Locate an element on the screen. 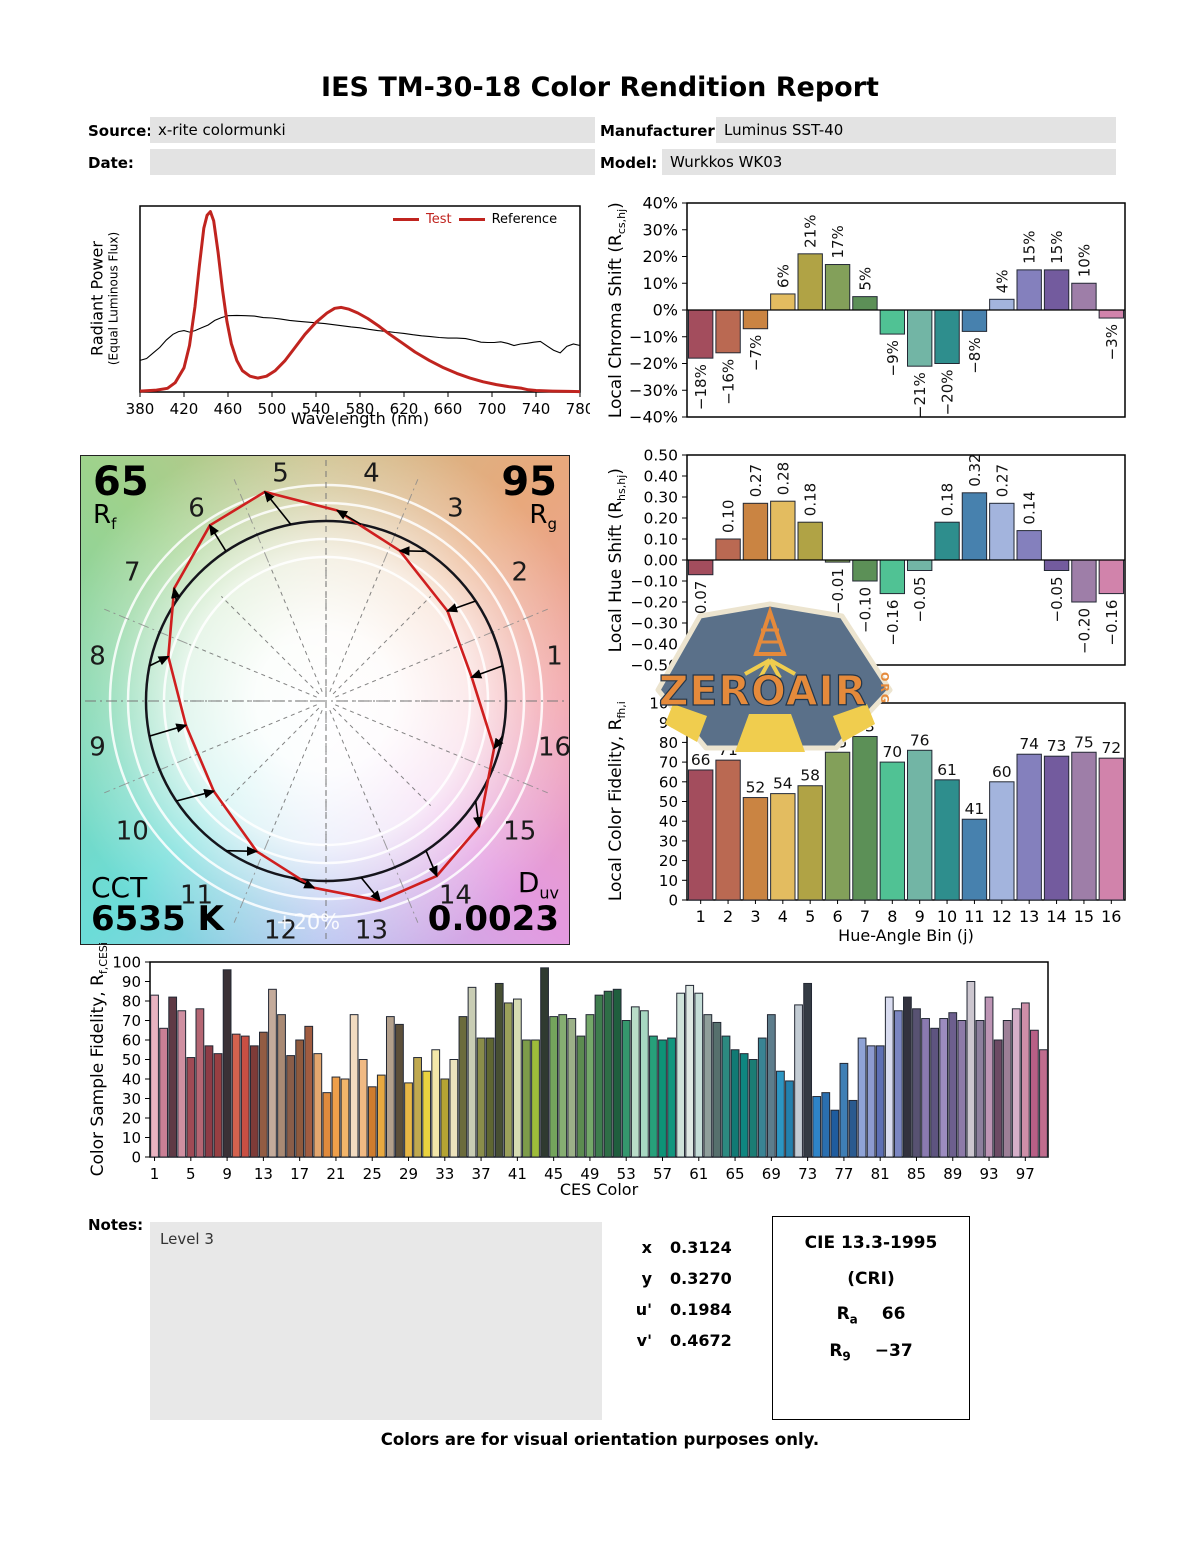 This screenshot has width=1200, height=1550. rg-value: 95 is located at coordinates (529, 482).